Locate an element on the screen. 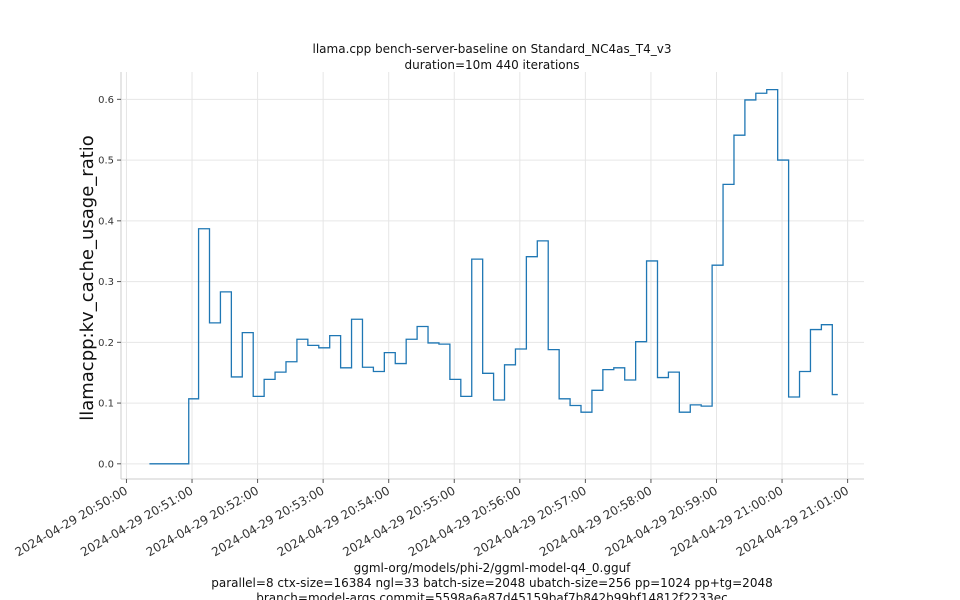  x-tick-label: 2024-04-29 20:51:00 is located at coordinates (136, 521).